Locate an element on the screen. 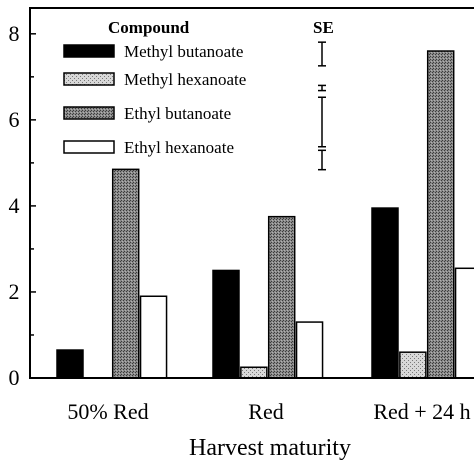 The image size is (474, 474). y-tick-label: 4 is located at coordinates (14, 205).